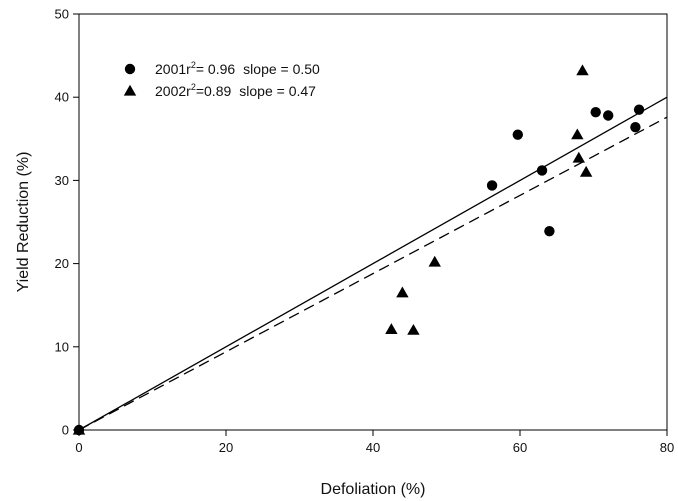 This screenshot has height=501, width=678. I want to click on legend-slope: slope = 0.47, so click(277, 91).